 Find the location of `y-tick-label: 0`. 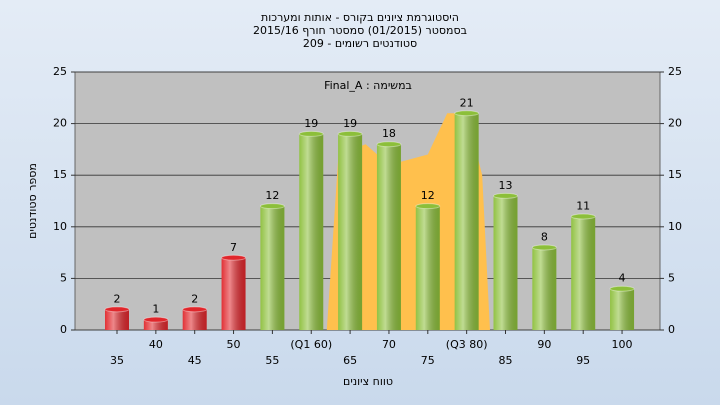

y-tick-label: 0 is located at coordinates (63, 329).